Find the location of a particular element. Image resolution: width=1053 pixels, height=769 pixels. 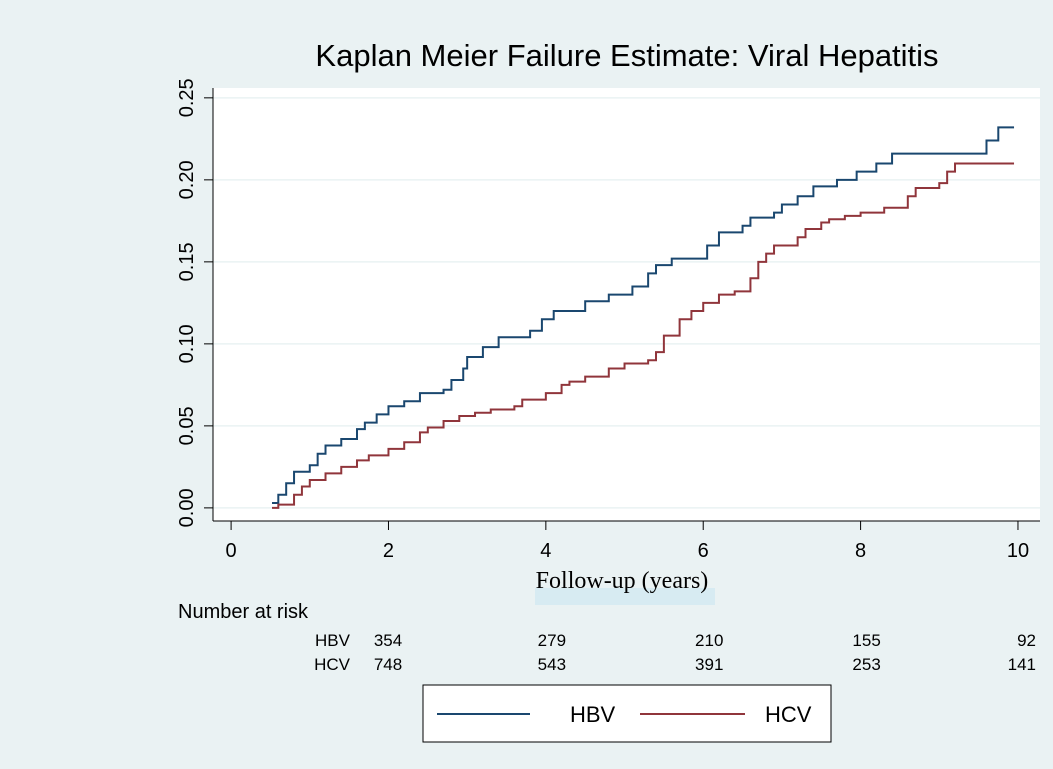

risk-row-label: HCV is located at coordinates (332, 664).